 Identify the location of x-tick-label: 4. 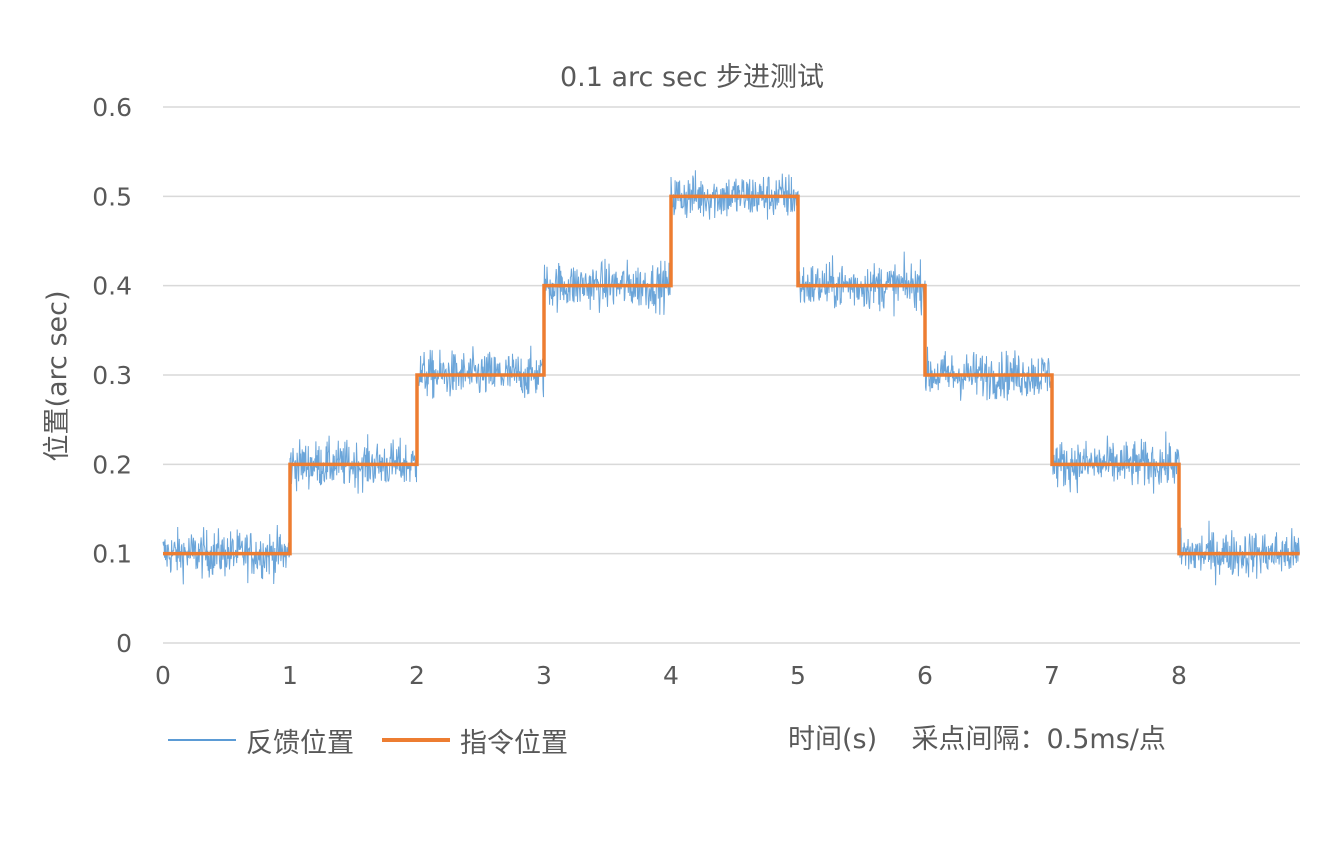
(671, 675).